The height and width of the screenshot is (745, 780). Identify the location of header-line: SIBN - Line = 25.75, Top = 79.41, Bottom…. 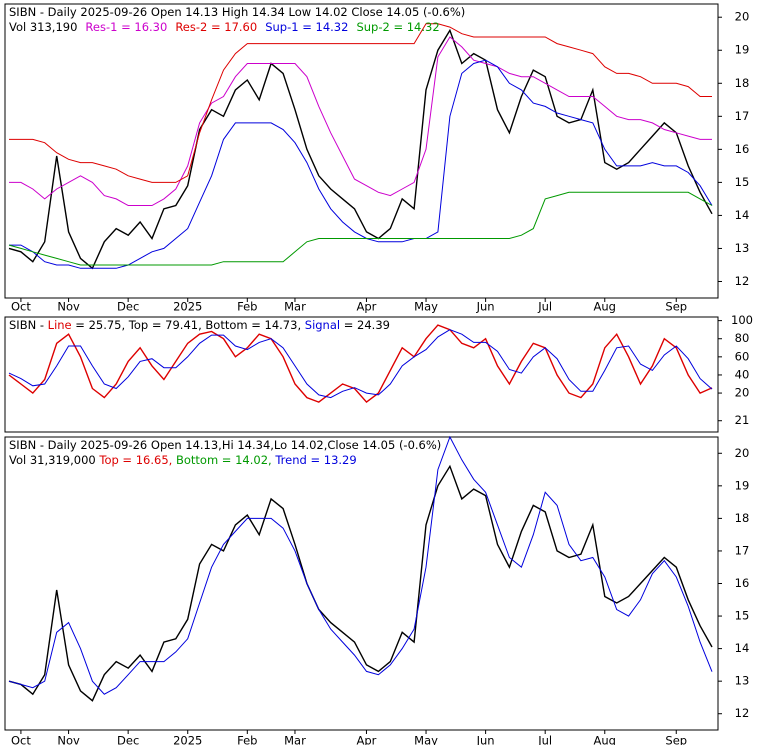
(199, 325).